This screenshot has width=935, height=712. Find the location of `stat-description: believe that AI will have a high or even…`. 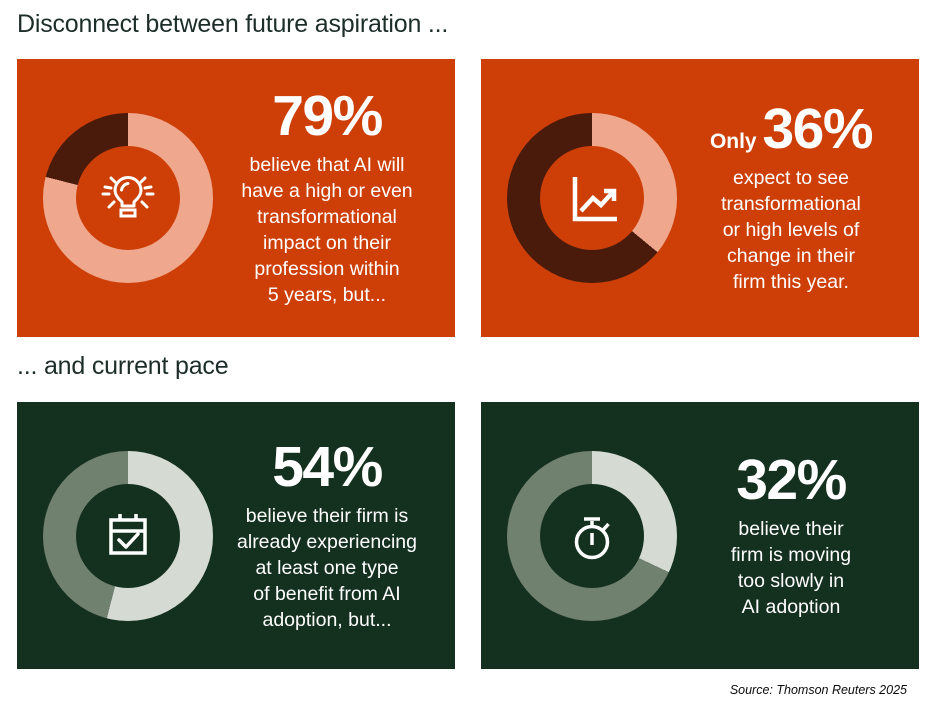

stat-description: believe that AI will have a high or even… is located at coordinates (327, 230).